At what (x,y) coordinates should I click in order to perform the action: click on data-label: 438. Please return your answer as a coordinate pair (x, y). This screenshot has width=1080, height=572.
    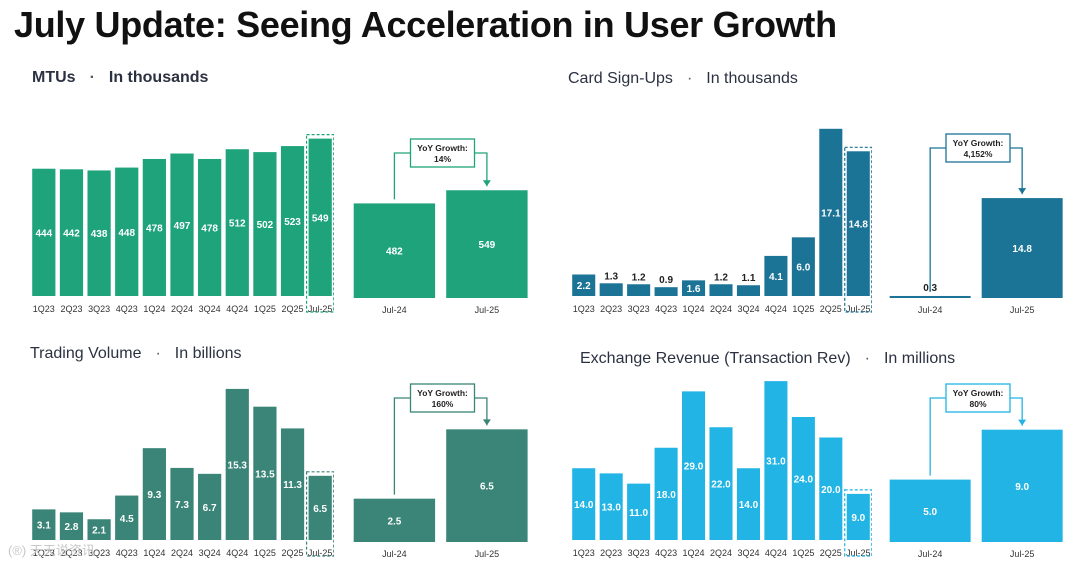
    Looking at the image, I should click on (99, 234).